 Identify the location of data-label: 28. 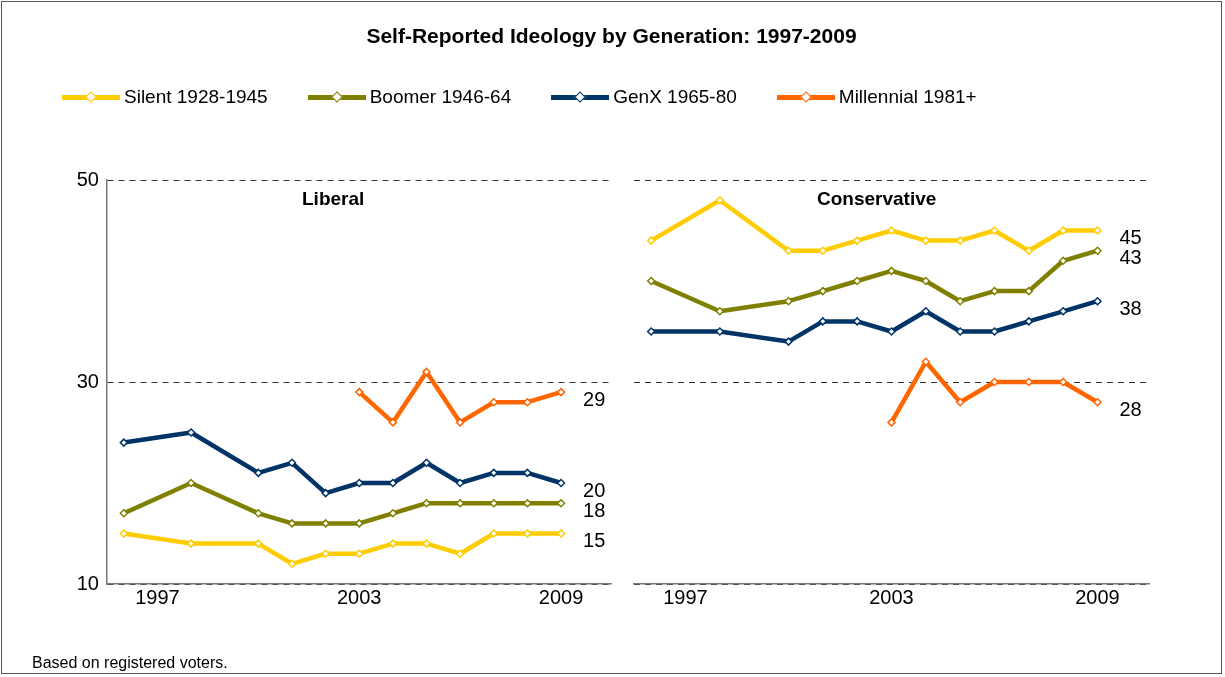
(1130, 408).